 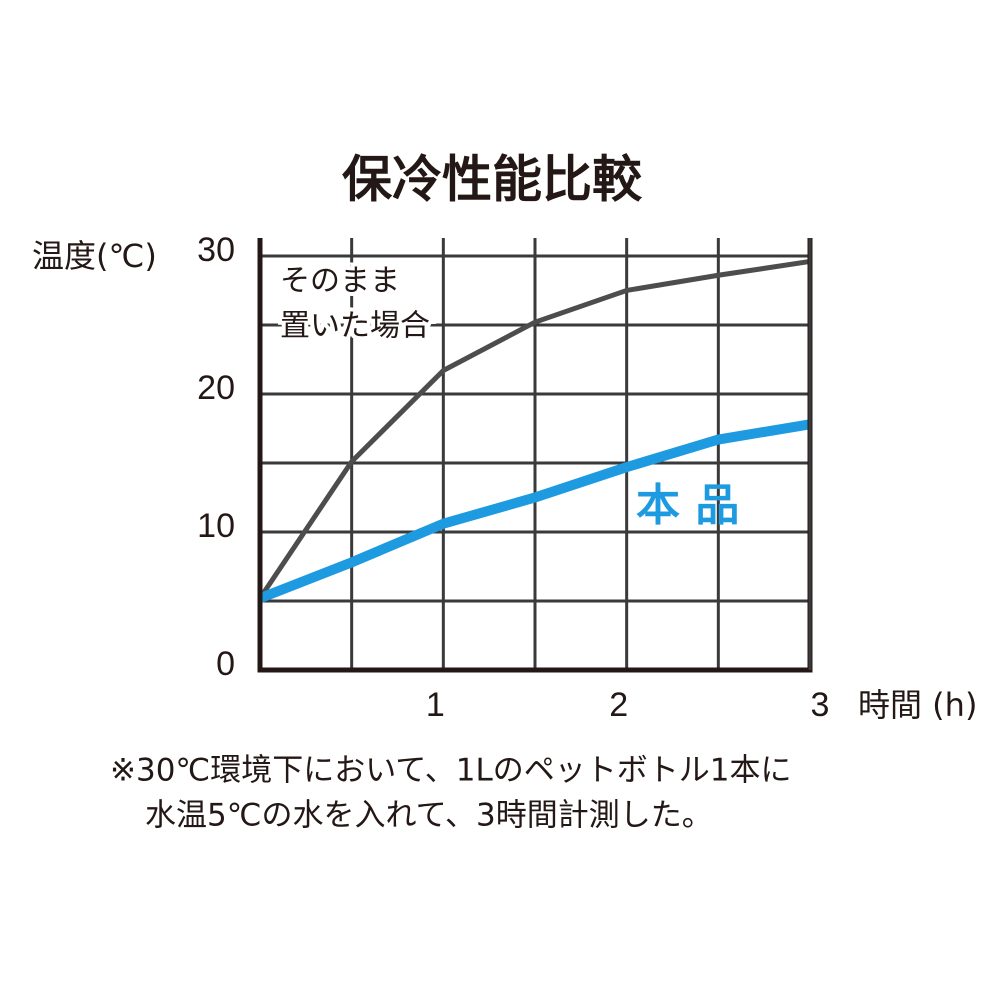 What do you see at coordinates (820, 705) in the screenshot?
I see `x-tick-label: 3` at bounding box center [820, 705].